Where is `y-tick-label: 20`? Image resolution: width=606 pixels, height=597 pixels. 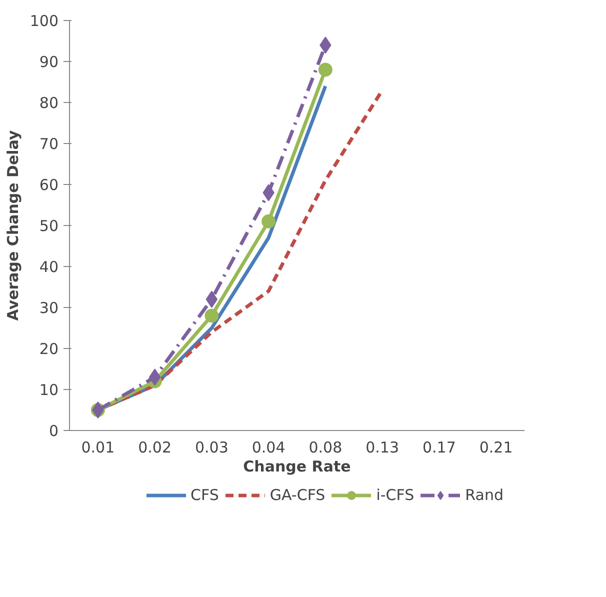 y-tick-label: 20 is located at coordinates (49, 349).